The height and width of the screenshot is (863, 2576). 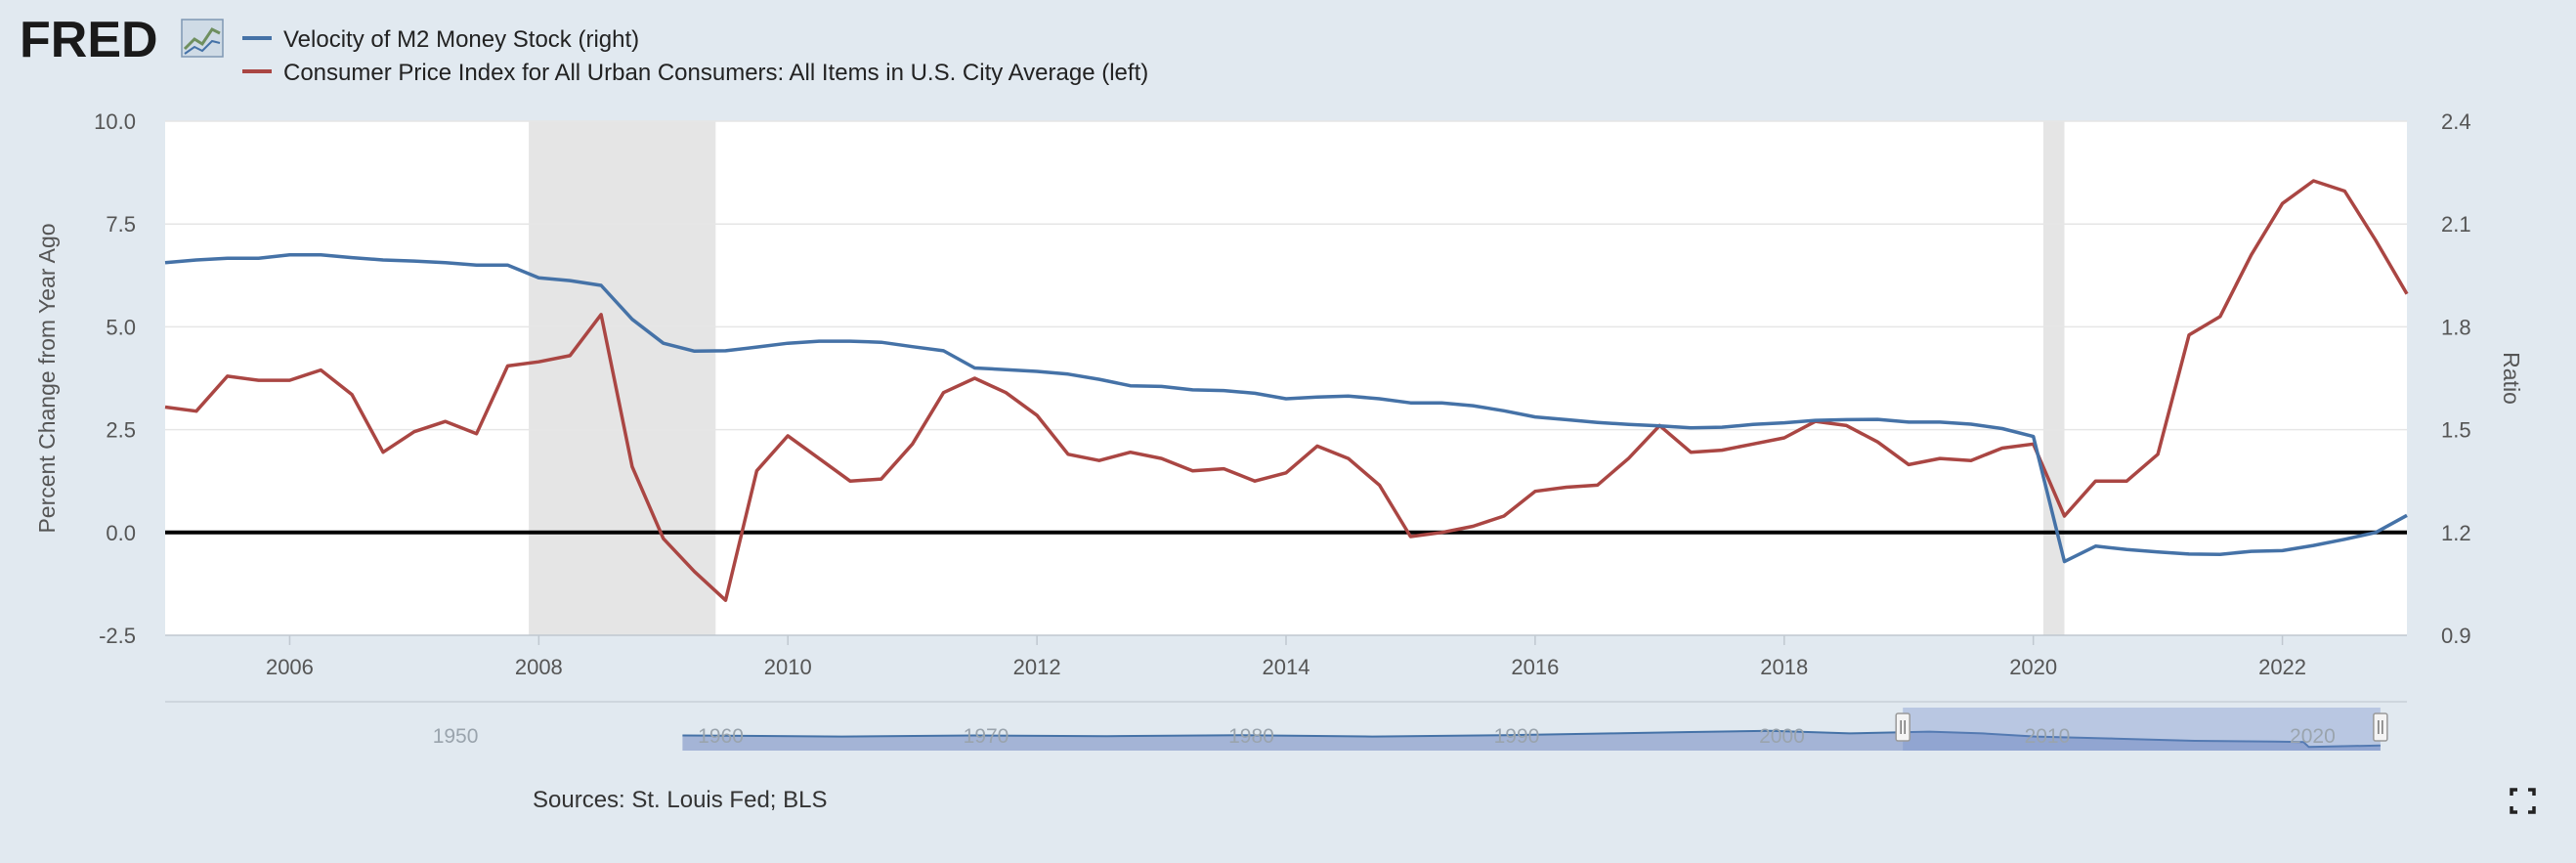 What do you see at coordinates (456, 737) in the screenshot?
I see `navigator-year-label: 1950` at bounding box center [456, 737].